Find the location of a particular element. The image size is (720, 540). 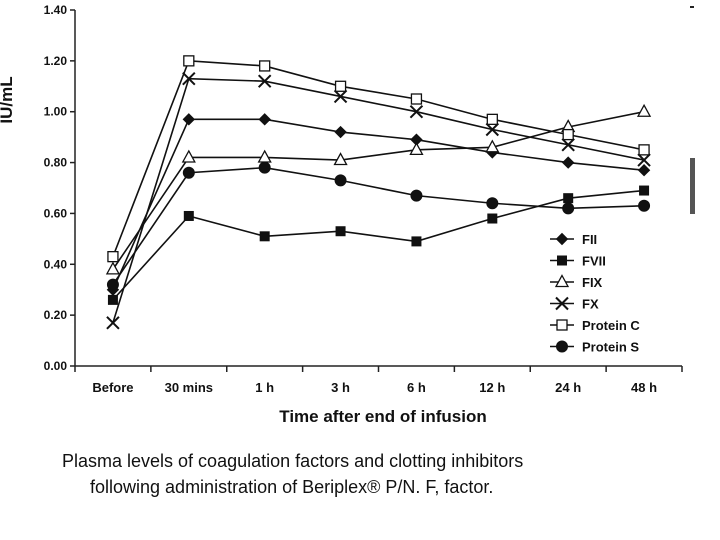

legend-label-fii: FII is located at coordinates (589, 239).